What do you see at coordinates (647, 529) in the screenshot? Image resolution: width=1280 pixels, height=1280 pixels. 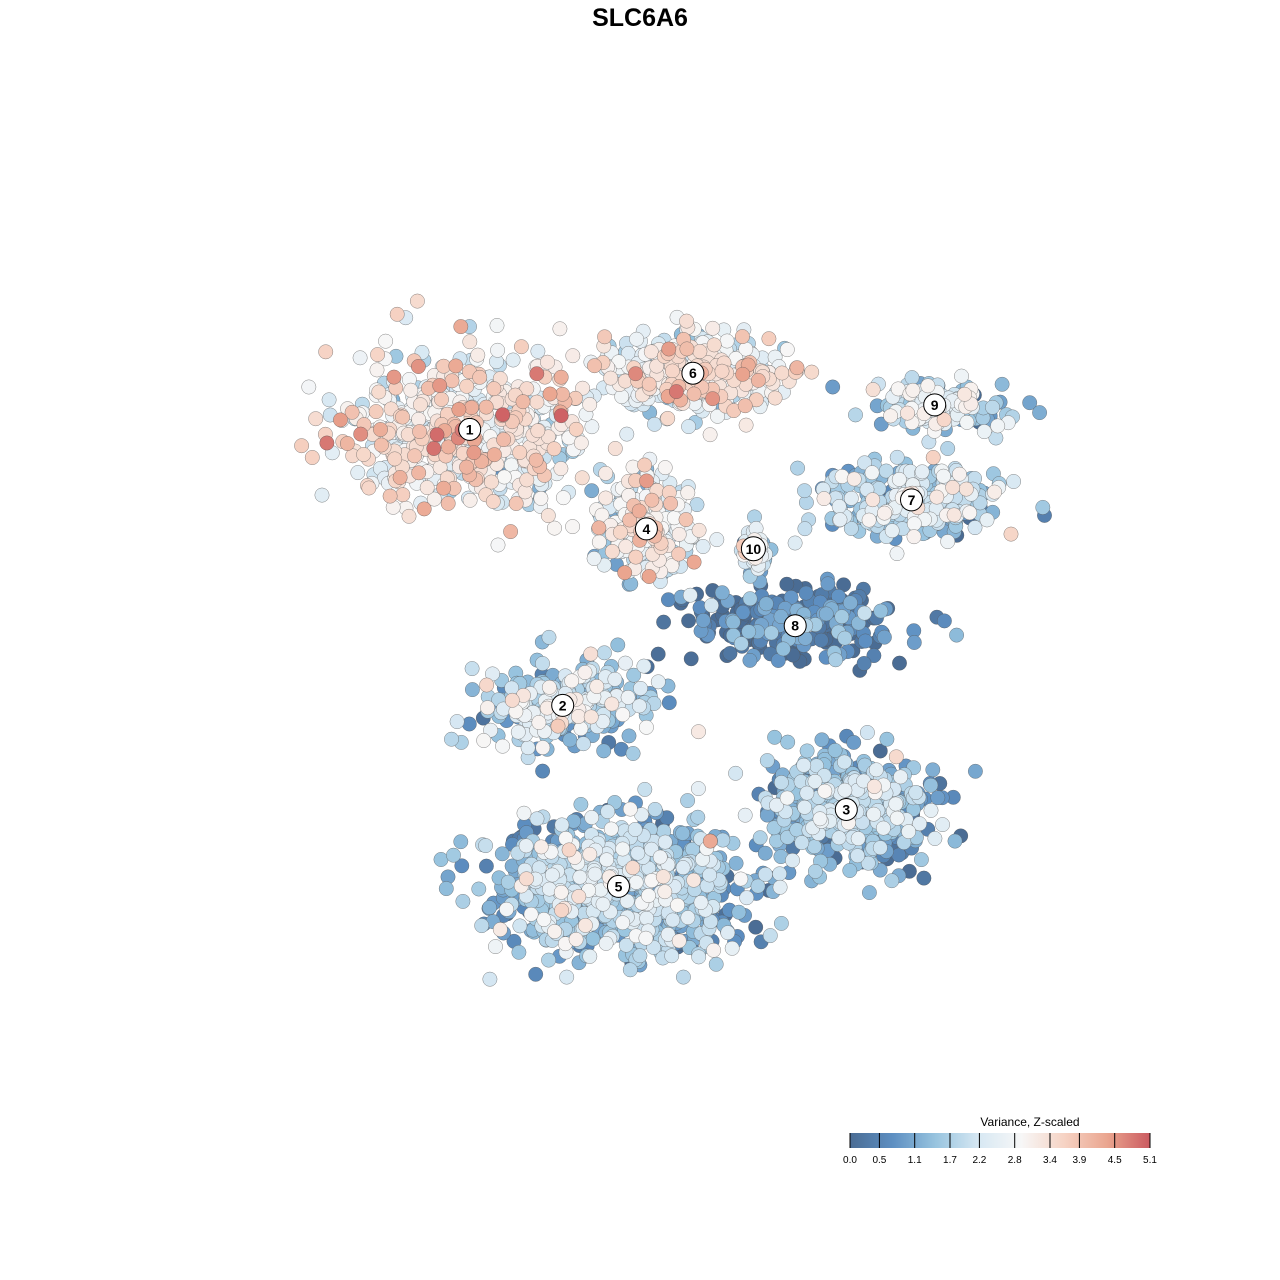 I see `cluster-label-text: 4` at bounding box center [647, 529].